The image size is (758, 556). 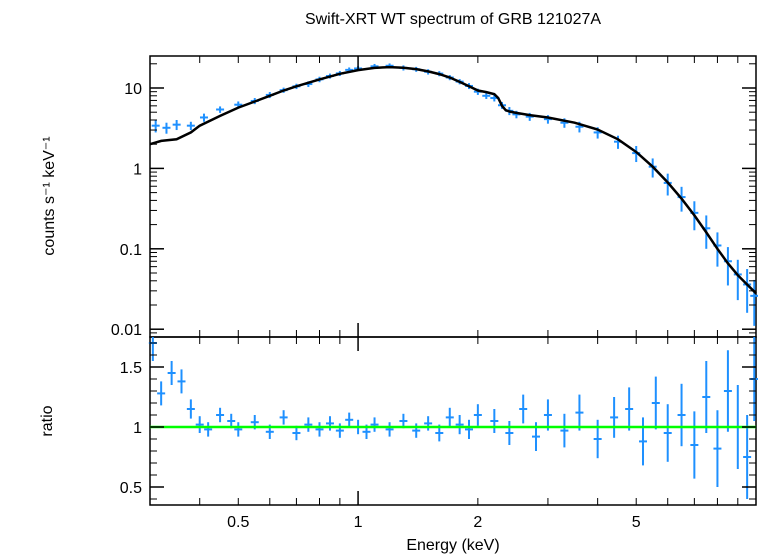 What do you see at coordinates (133, 89) in the screenshot?
I see `spectrum-y-tick-label: 10` at bounding box center [133, 89].